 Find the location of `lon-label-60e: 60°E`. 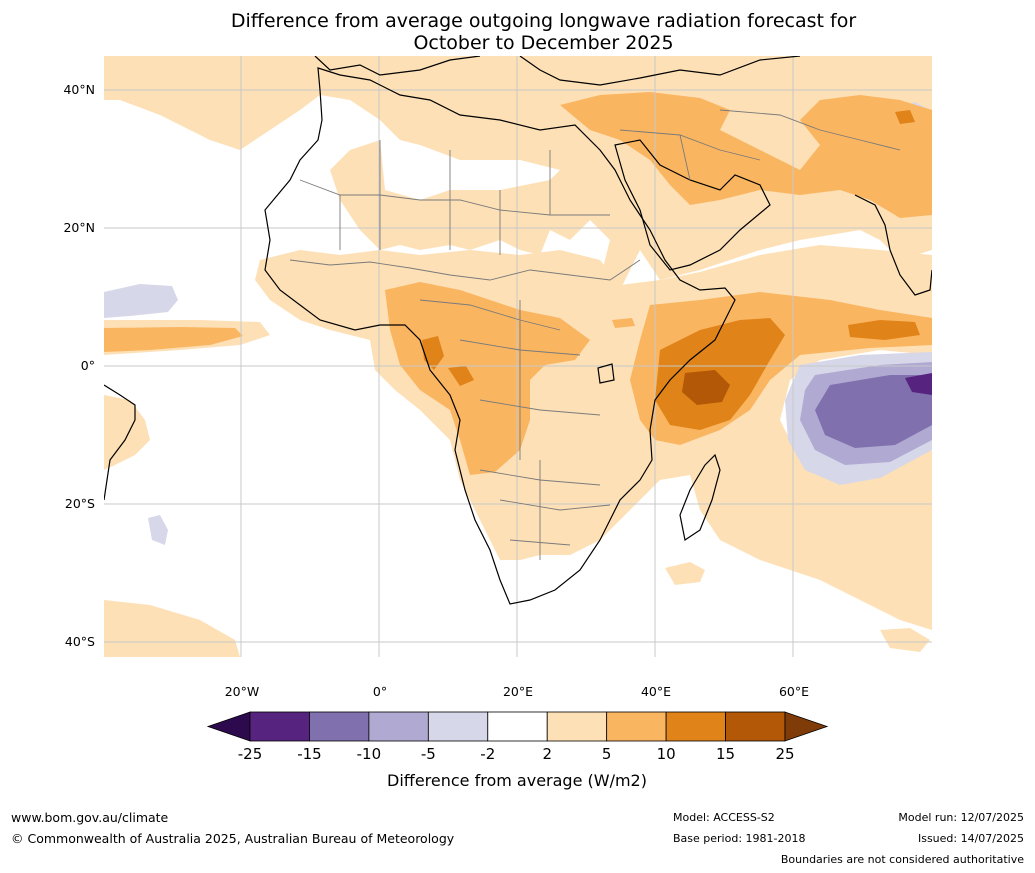

lon-label-60e: 60°E is located at coordinates (794, 691).